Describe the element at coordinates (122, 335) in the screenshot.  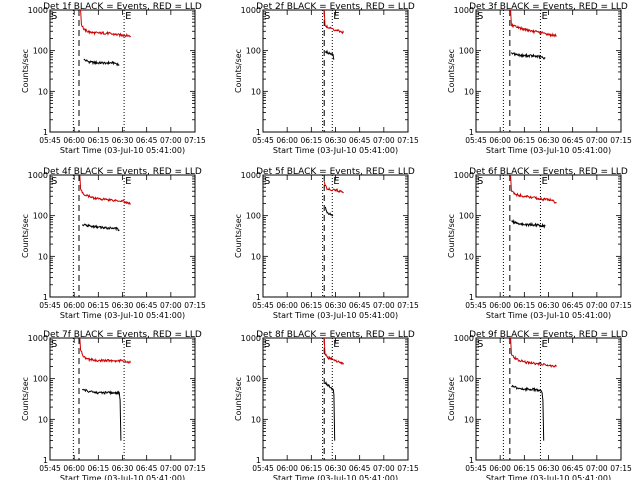
I see `panel-title: Det 7f BLACK = Events, RED = LLD` at that location.